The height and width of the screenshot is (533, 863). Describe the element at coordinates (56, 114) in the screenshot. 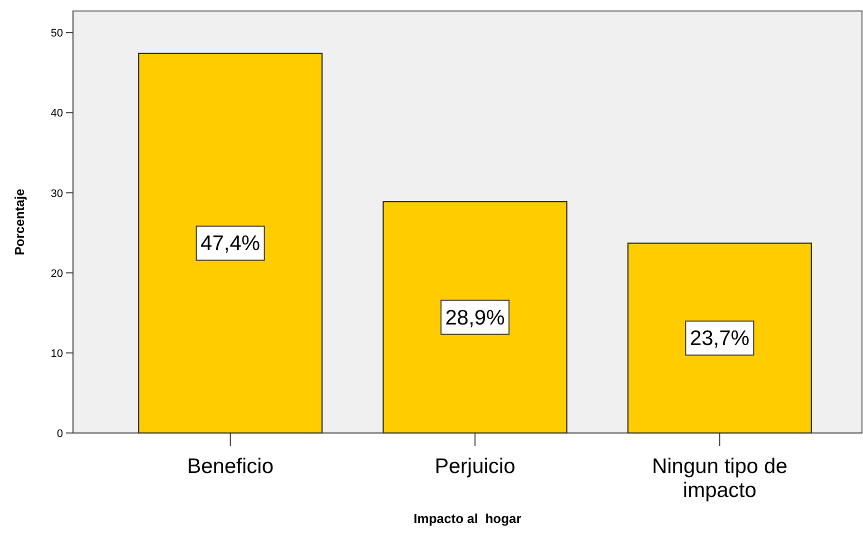

I see `y-tick-label: 40` at that location.